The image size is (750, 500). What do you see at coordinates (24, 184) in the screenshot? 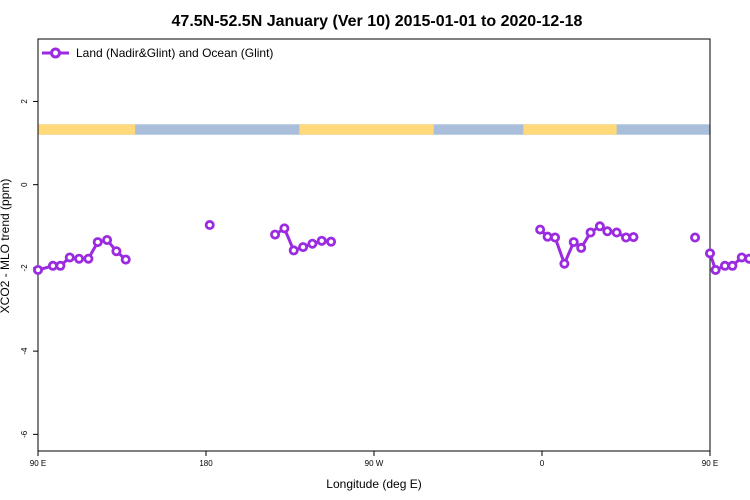
I see `y-tick-label-1: 0` at bounding box center [24, 184].